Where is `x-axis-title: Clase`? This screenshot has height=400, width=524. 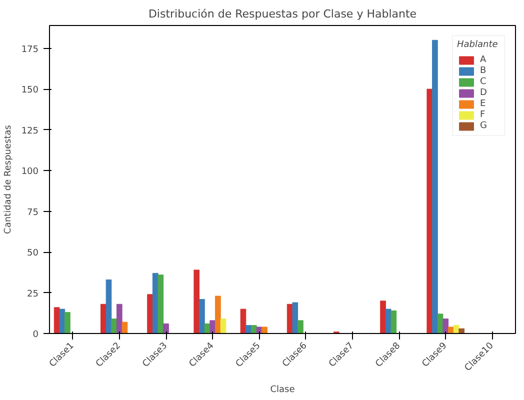 x-axis-title: Clase is located at coordinates (283, 390).